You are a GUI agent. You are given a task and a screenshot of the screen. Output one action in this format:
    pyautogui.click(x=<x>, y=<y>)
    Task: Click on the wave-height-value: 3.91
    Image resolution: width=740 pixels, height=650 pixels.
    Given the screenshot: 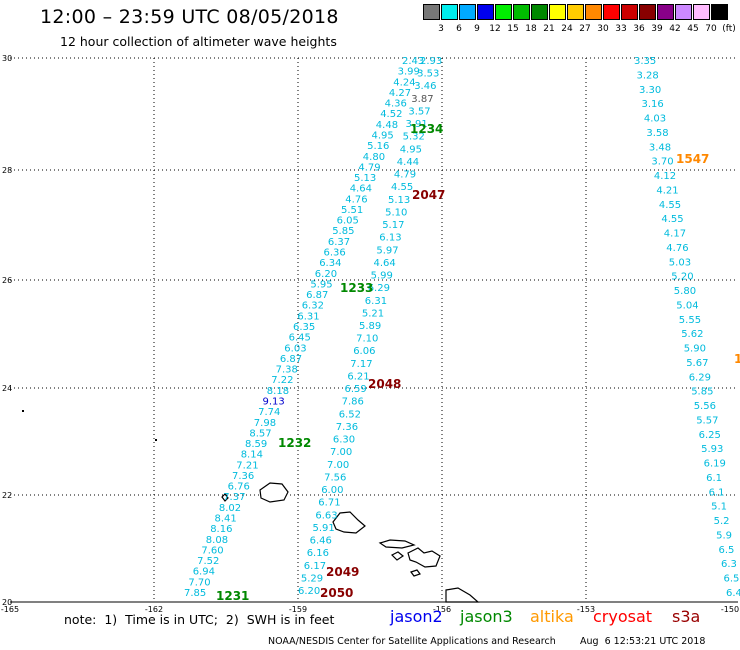 What is the action you would take?
    pyautogui.click(x=417, y=124)
    